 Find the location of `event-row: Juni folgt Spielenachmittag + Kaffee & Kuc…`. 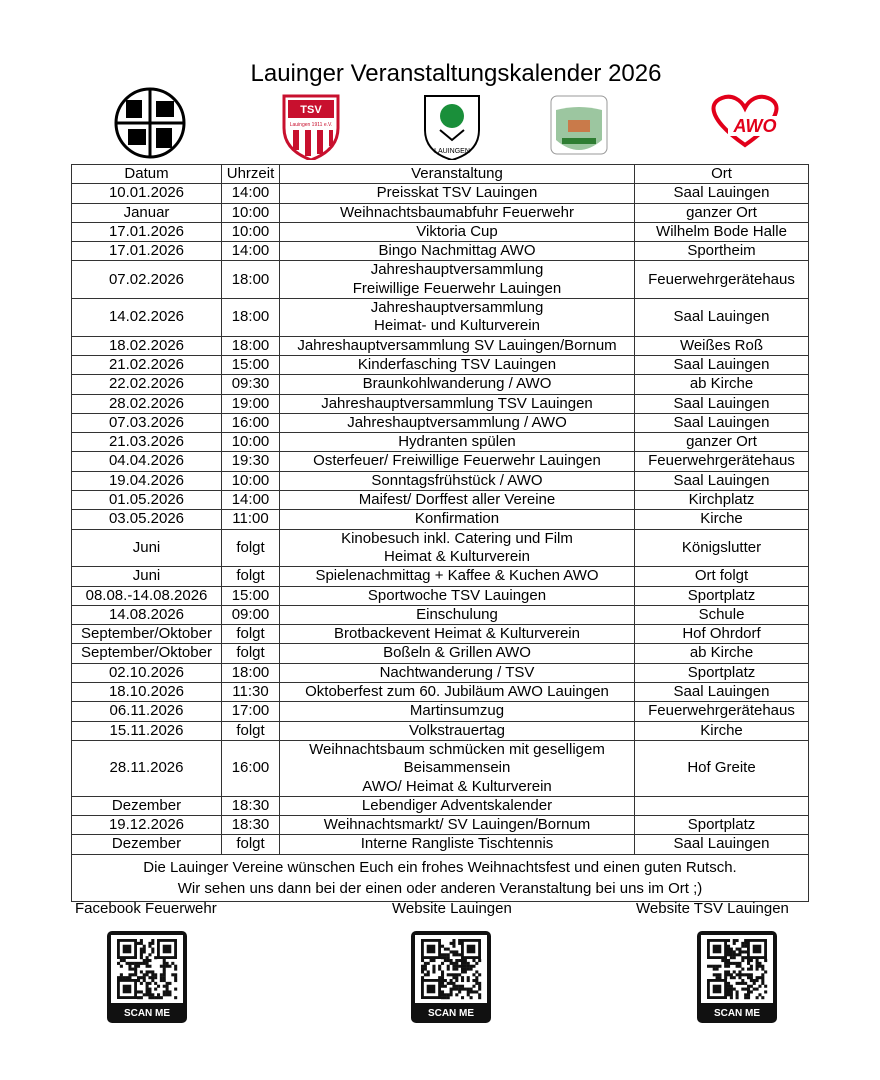

event-row: Juni folgt Spielenachmittag + Kaffee & Kuc… is located at coordinates (440, 576).